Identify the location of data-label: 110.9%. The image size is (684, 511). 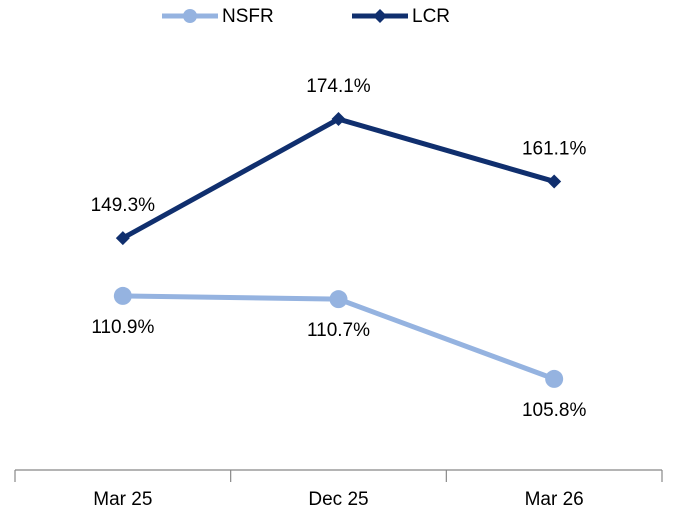
(122, 327).